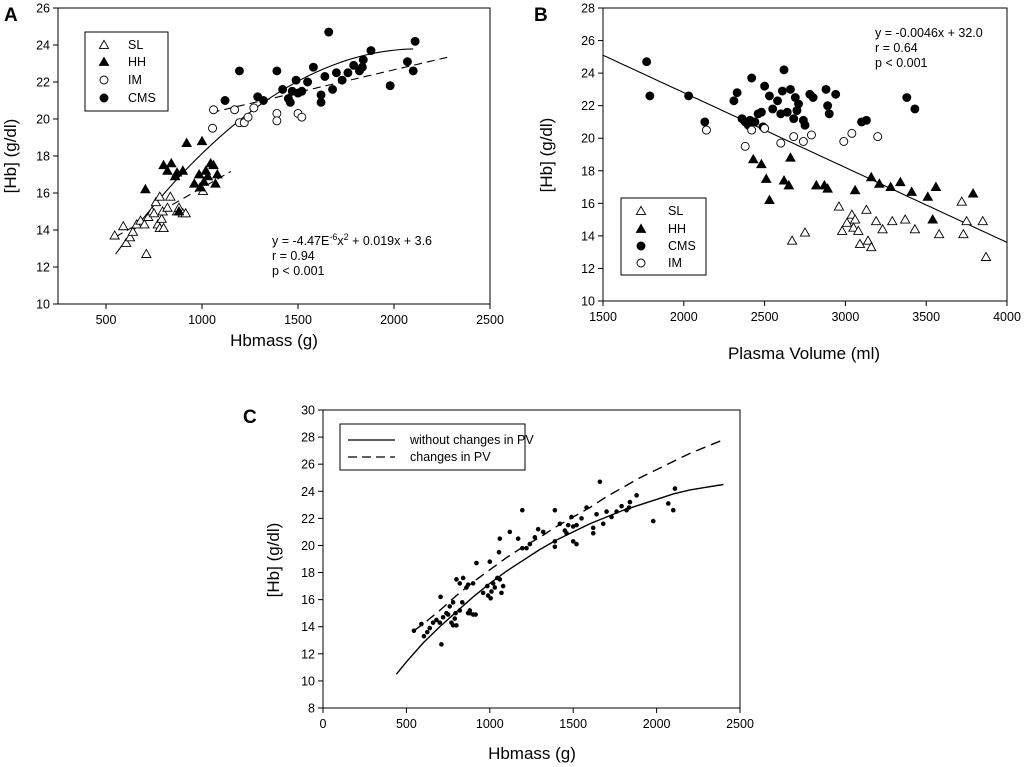  I want to click on annotation-a-eq-rest: + 0.019x + 3.6, so click(390, 241).